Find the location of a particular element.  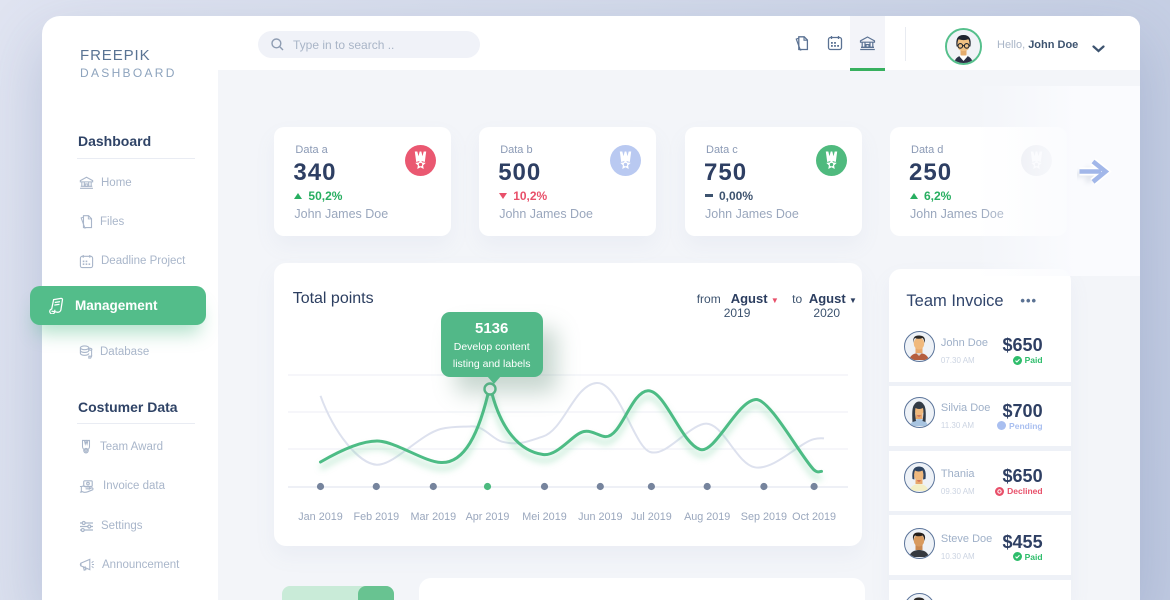

svg-text: Mar 2019 is located at coordinates (433, 517).